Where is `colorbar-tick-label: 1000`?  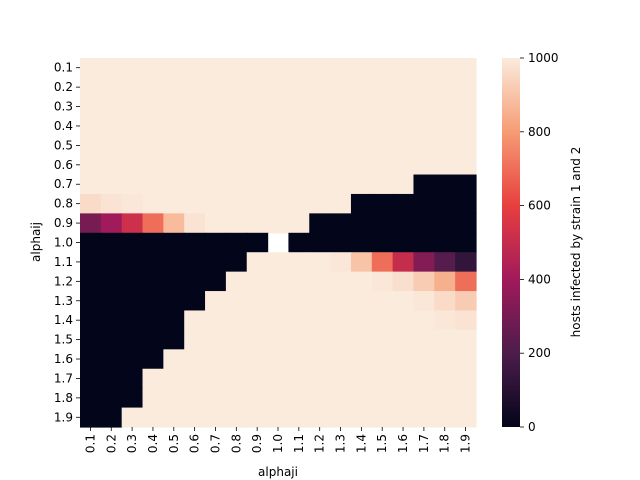
colorbar-tick-label: 1000 is located at coordinates (543, 58).